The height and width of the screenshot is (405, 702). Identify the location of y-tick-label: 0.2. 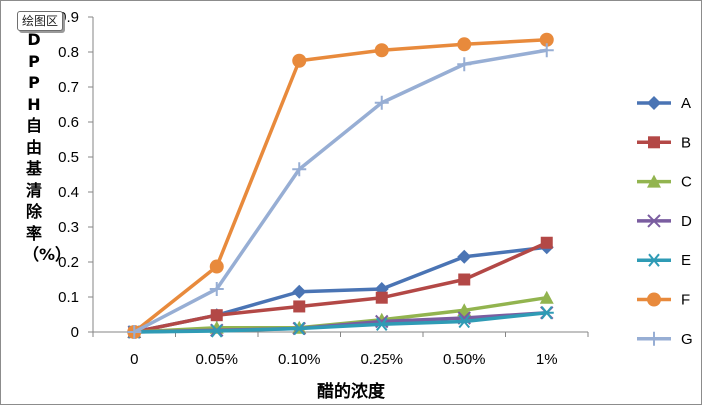
(68, 262).